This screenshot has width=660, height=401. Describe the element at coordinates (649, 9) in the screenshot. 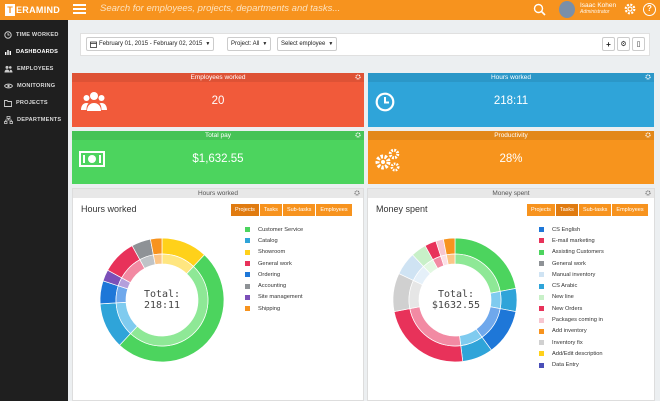

I see `help-icon: ?` at that location.